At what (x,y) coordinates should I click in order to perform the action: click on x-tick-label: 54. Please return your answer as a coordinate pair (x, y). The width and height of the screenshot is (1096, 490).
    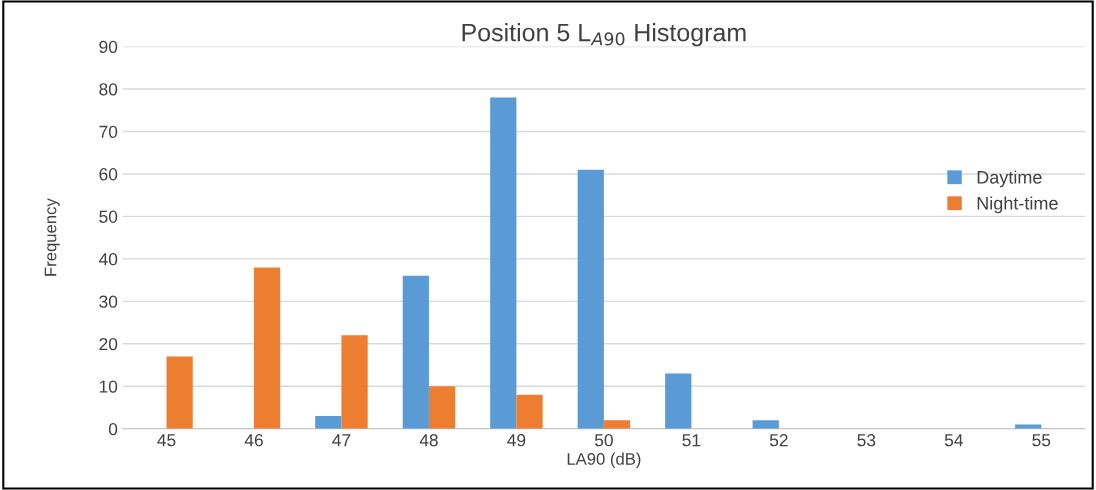
    Looking at the image, I should click on (953, 440).